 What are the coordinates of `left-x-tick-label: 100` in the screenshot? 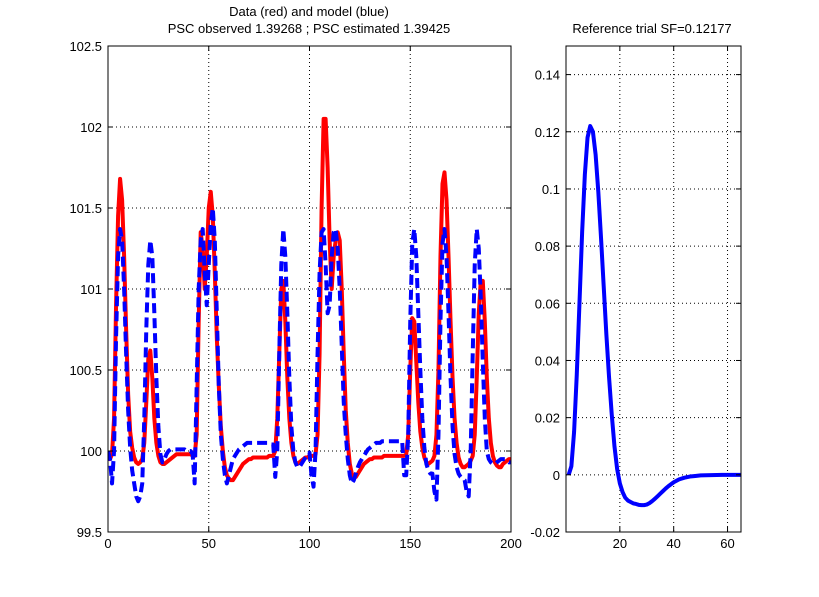 It's located at (310, 543).